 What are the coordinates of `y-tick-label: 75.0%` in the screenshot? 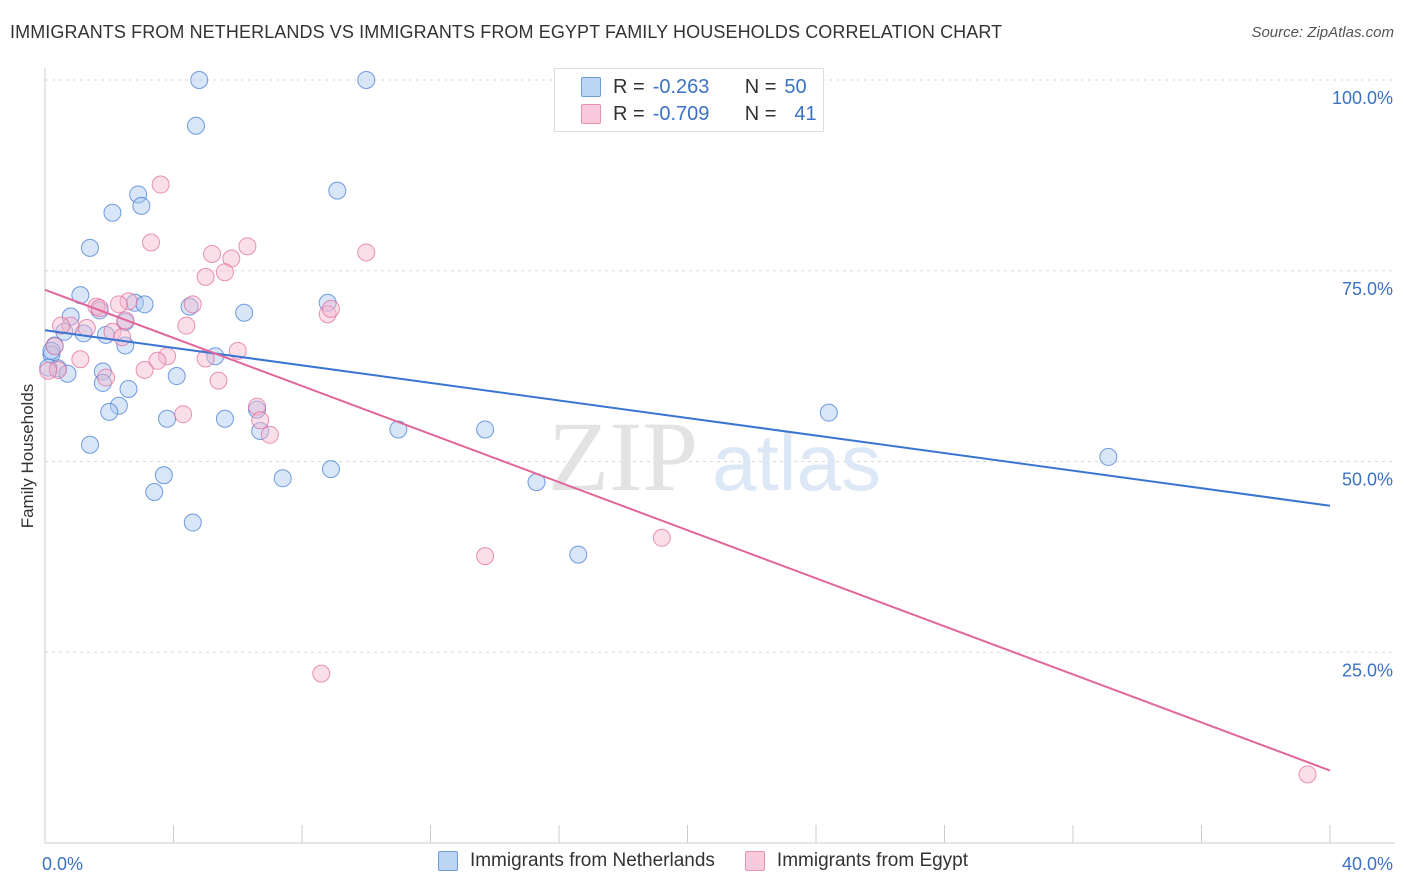 It's located at (1367, 289).